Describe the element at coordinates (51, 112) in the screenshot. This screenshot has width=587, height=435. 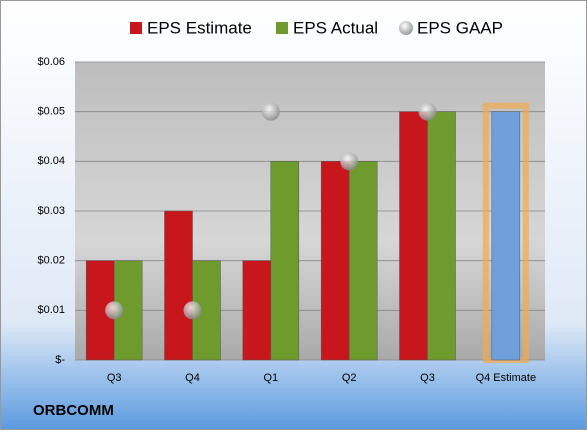
I see `y-tick-label: $0.05` at that location.